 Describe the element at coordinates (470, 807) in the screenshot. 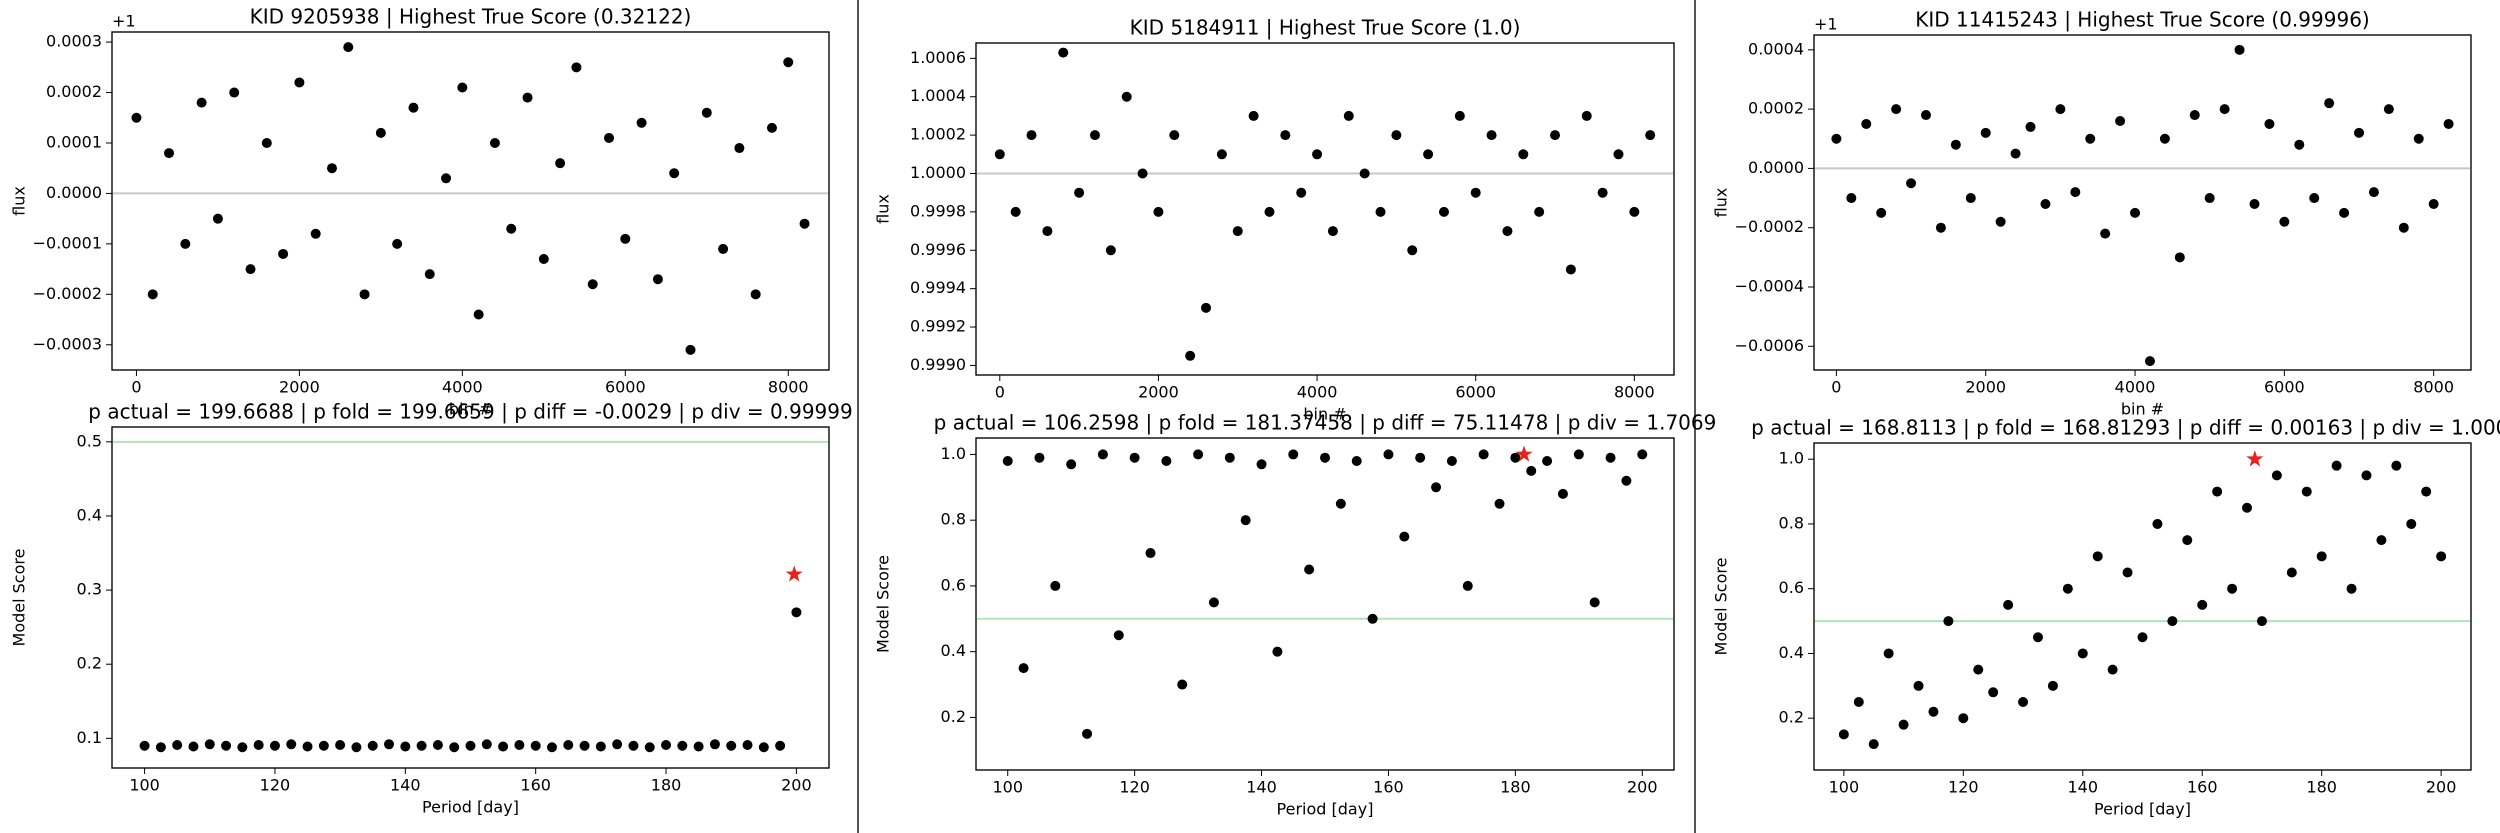

I see `x-axis-label: Period [day]` at that location.